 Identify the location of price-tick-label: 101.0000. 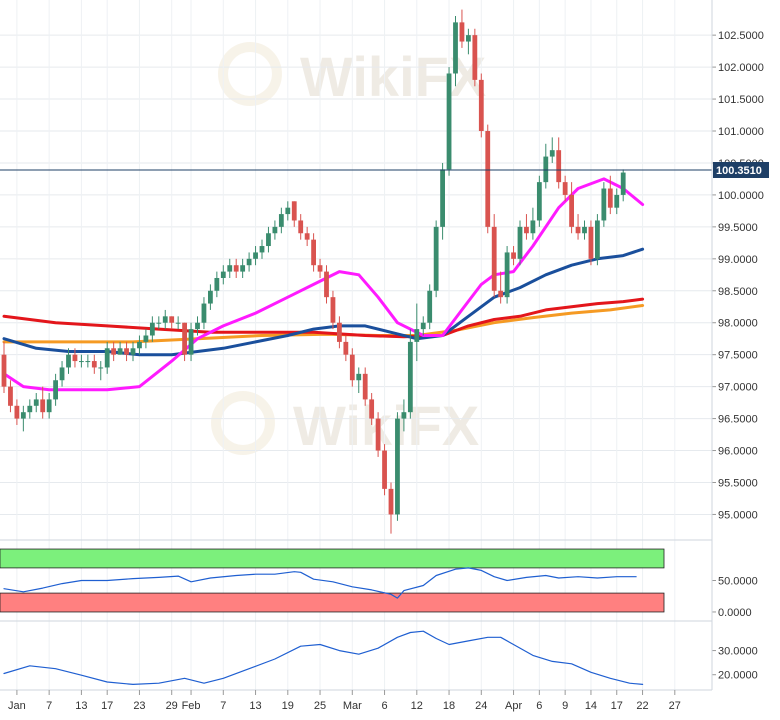
(741, 132).